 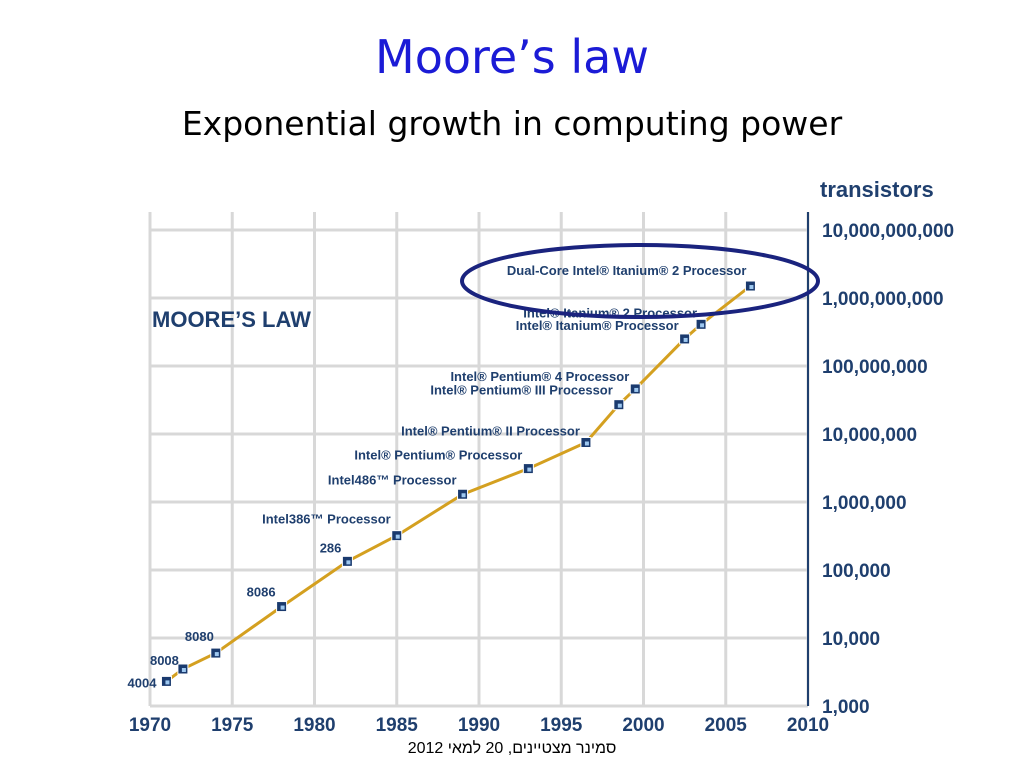 I want to click on chart-title: MOORE’S LAW, so click(x=231, y=319).